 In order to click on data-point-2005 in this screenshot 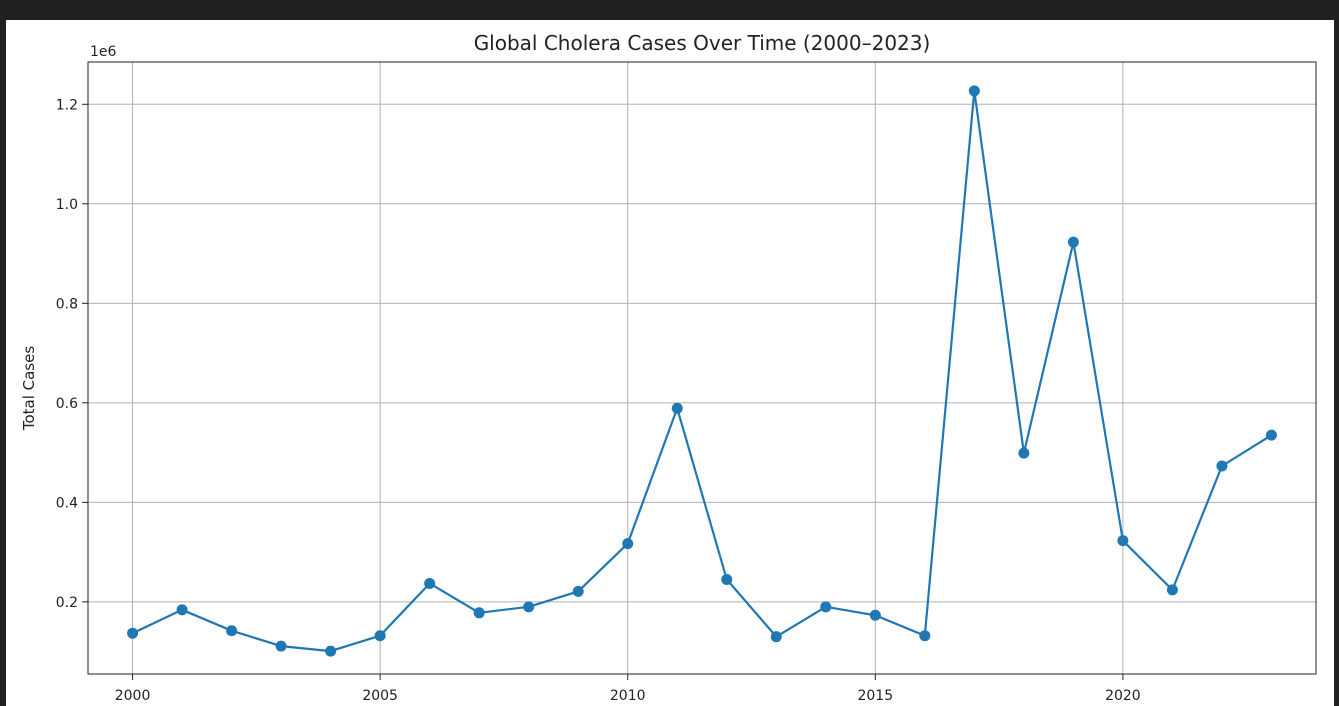, I will do `click(380, 636)`.